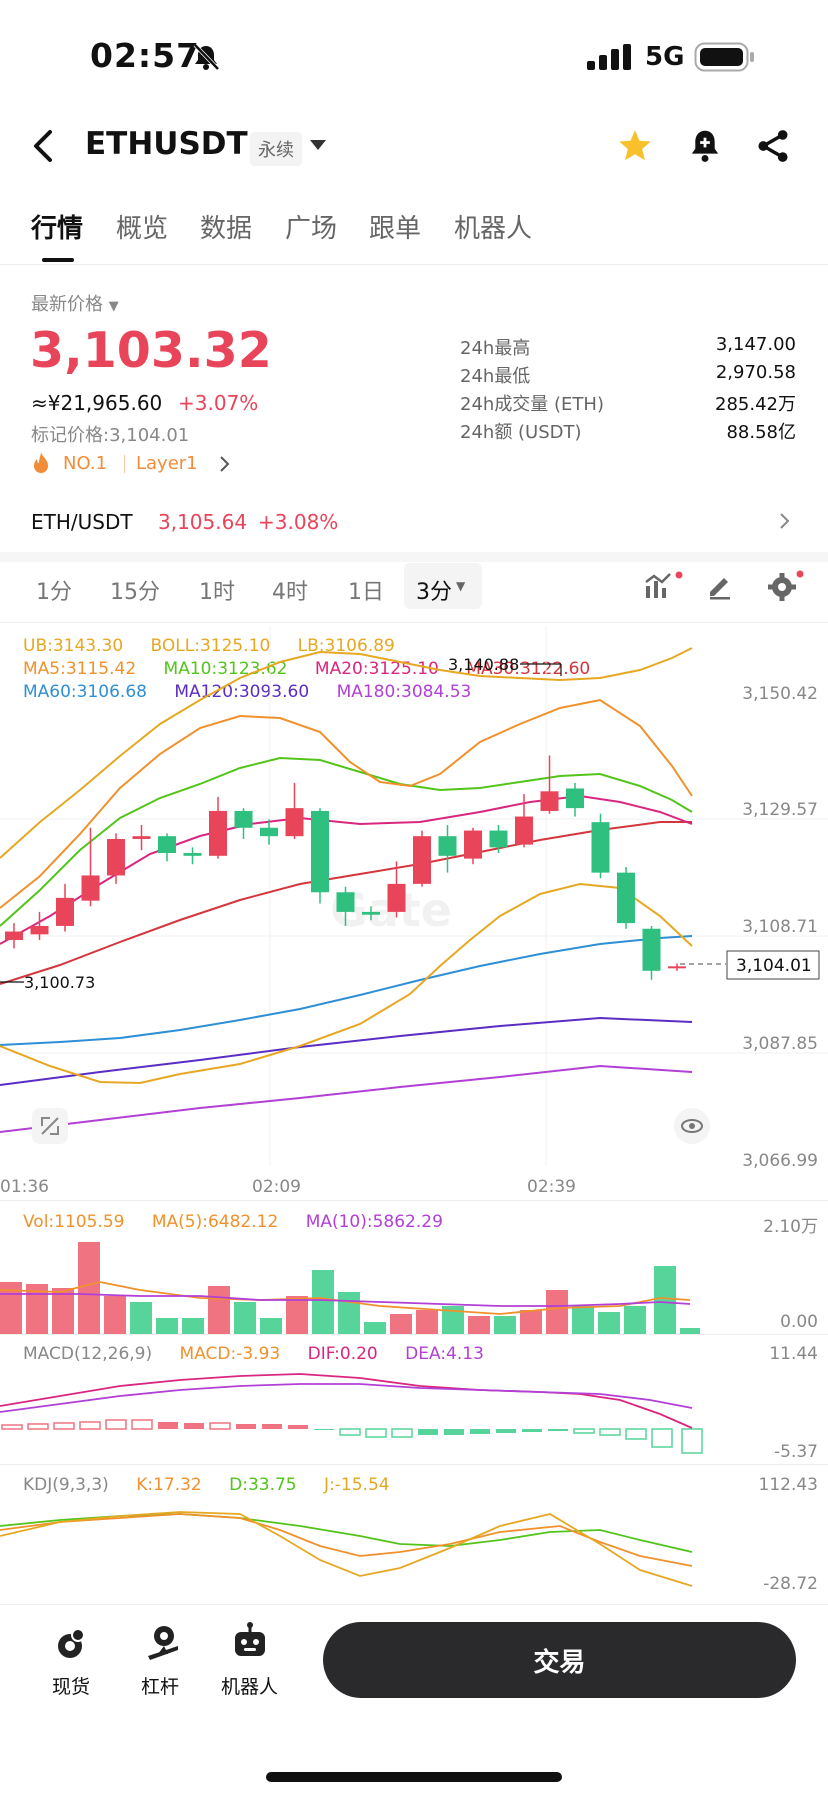  Describe the element at coordinates (346, 646) in the screenshot. I see `lb-value: LB:3106.89` at that location.